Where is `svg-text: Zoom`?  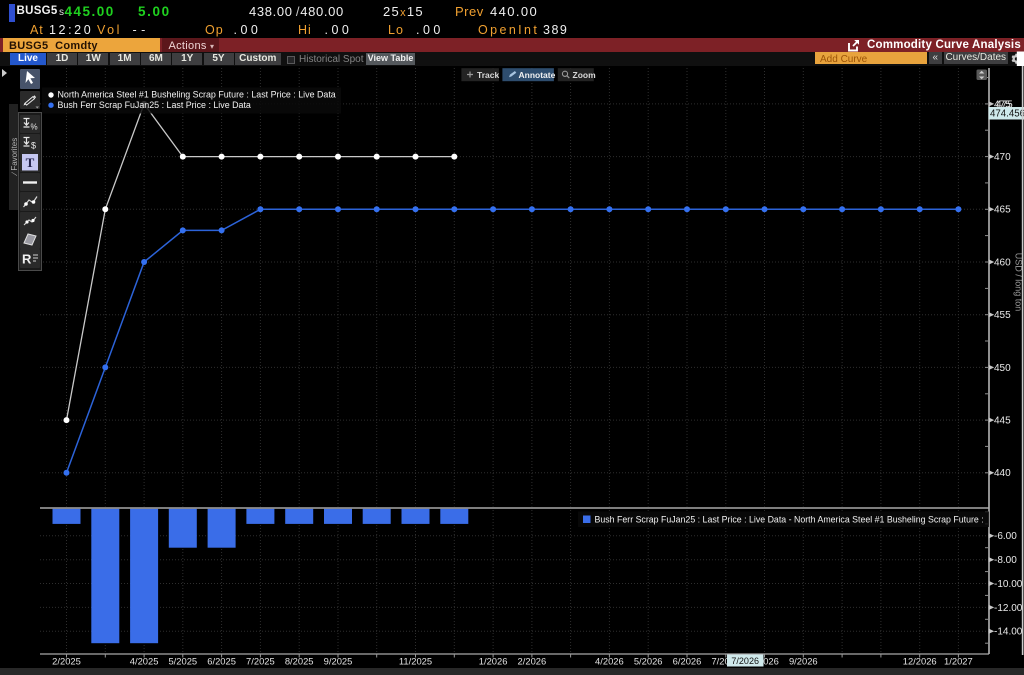 svg-text: Zoom is located at coordinates (585, 75).